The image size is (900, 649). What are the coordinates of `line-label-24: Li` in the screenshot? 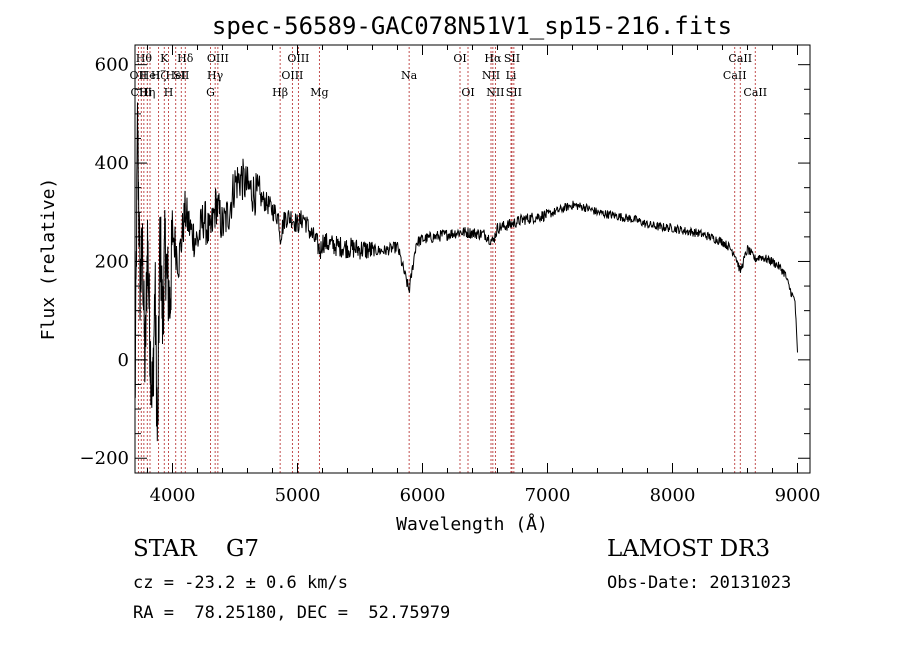 It's located at (511, 75).